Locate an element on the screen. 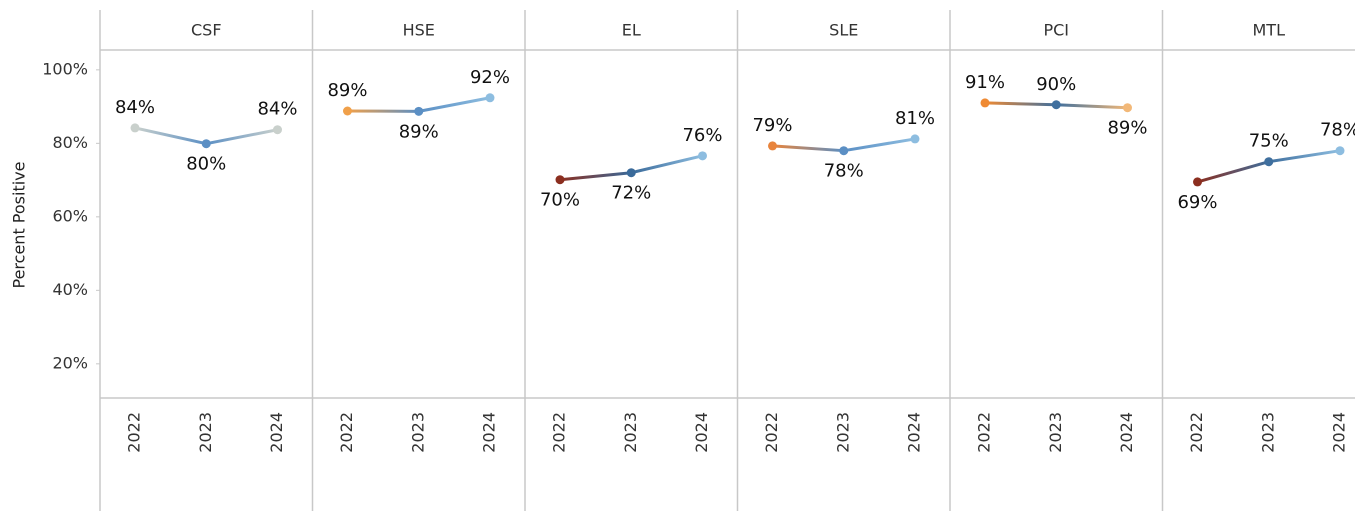  y-tick-label: 100% is located at coordinates (65, 68).